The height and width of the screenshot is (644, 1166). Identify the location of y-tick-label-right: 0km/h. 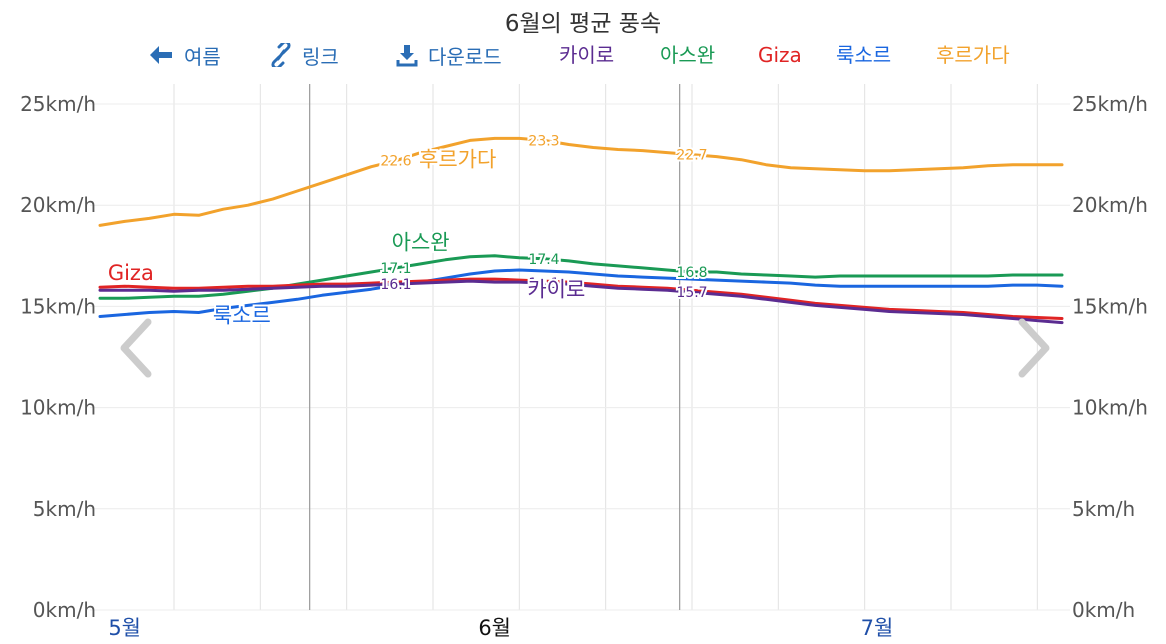
(1103, 610).